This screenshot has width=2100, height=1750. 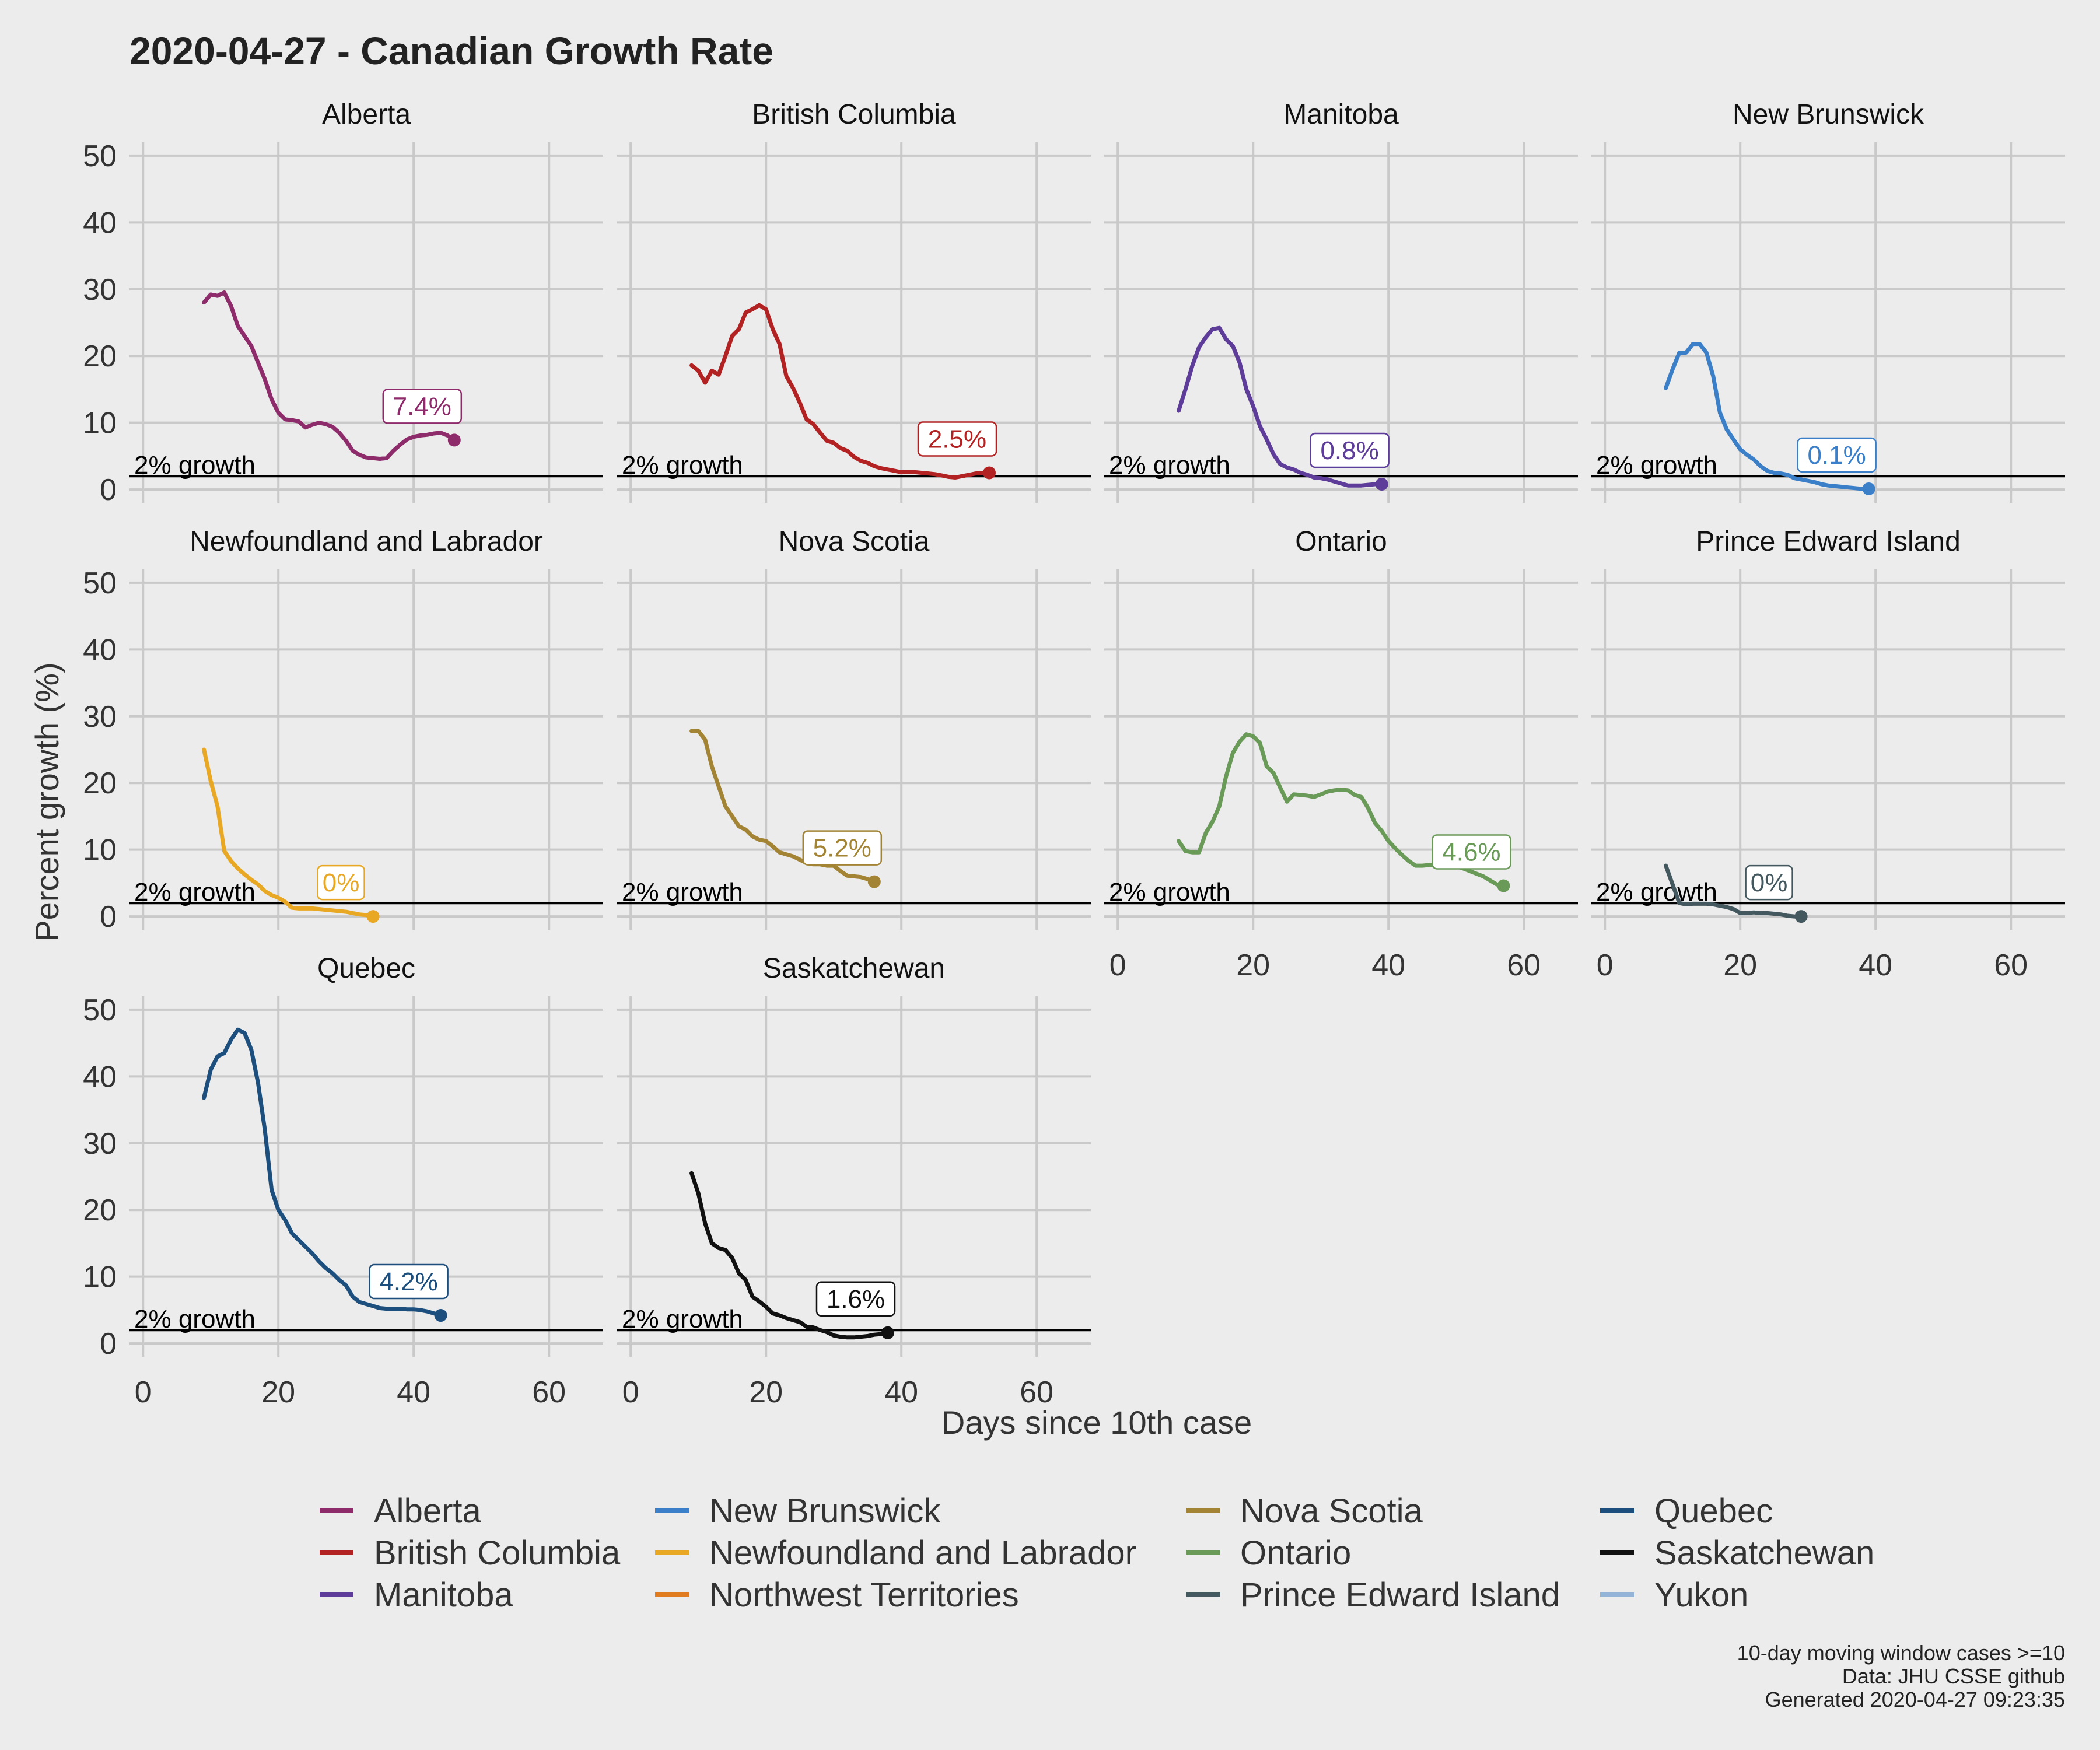 I want to click on legend-item-alberta: Alberta, so click(x=401, y=1511).